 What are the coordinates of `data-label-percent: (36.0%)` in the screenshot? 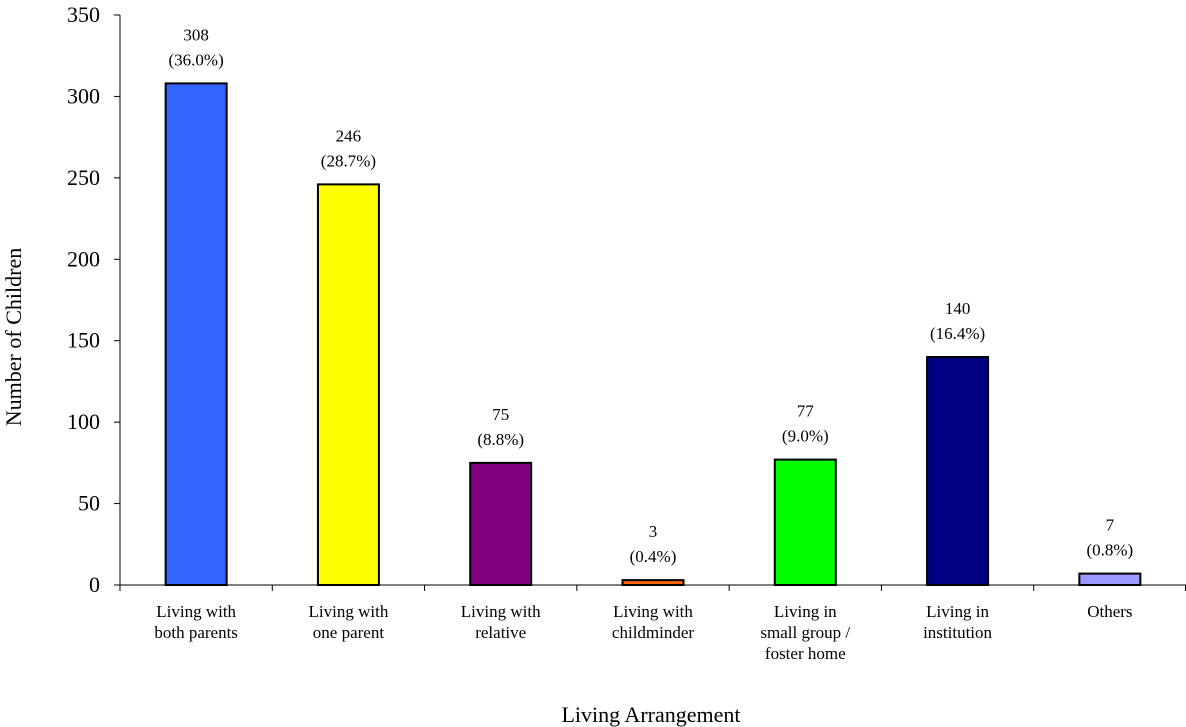 It's located at (196, 59).